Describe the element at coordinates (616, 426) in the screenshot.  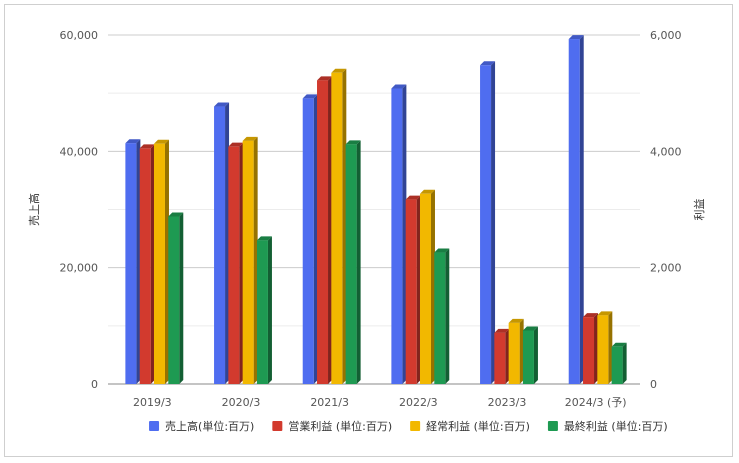
I see `legend-label: 最終利益 (単位:百万)` at that location.